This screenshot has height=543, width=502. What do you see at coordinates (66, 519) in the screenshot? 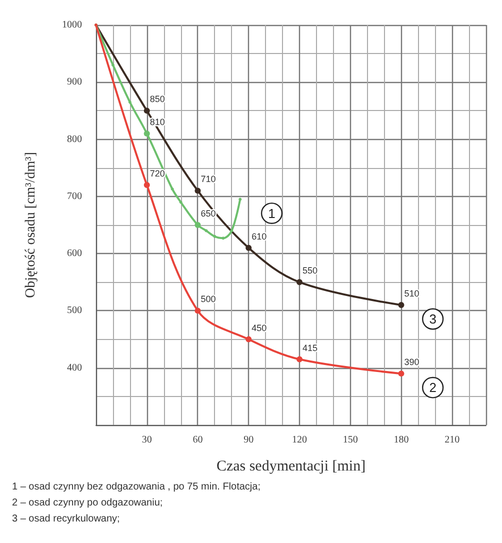
I see `text: 3 – osad recyrkulowany;` at bounding box center [66, 519].